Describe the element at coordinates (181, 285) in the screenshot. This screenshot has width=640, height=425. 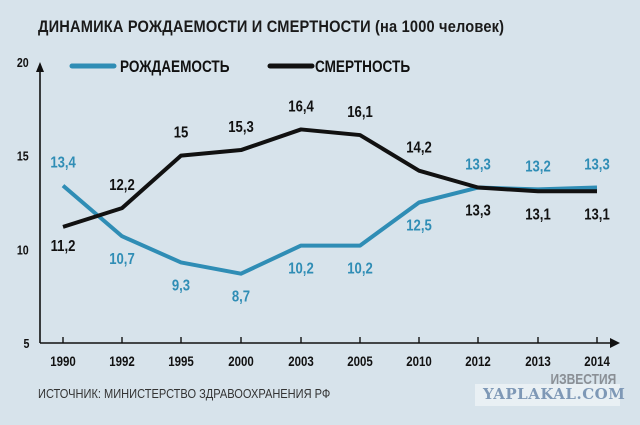
I see `data-label: 9,3` at that location.